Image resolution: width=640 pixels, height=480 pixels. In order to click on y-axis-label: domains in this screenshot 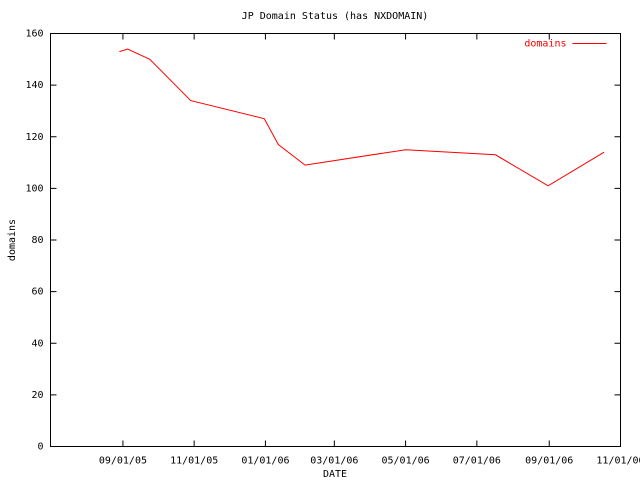, I will do `click(12, 240)`.